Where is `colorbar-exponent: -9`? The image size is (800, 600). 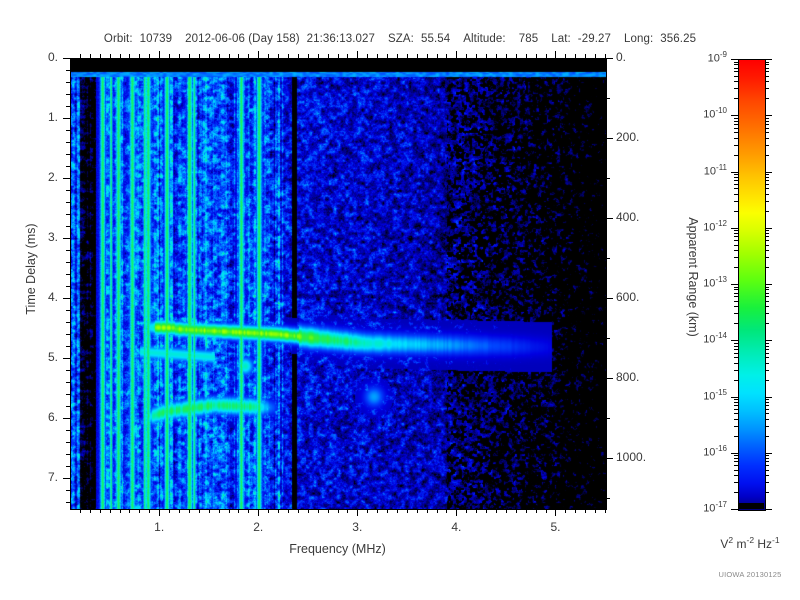
colorbar-exponent: -9 is located at coordinates (723, 54).